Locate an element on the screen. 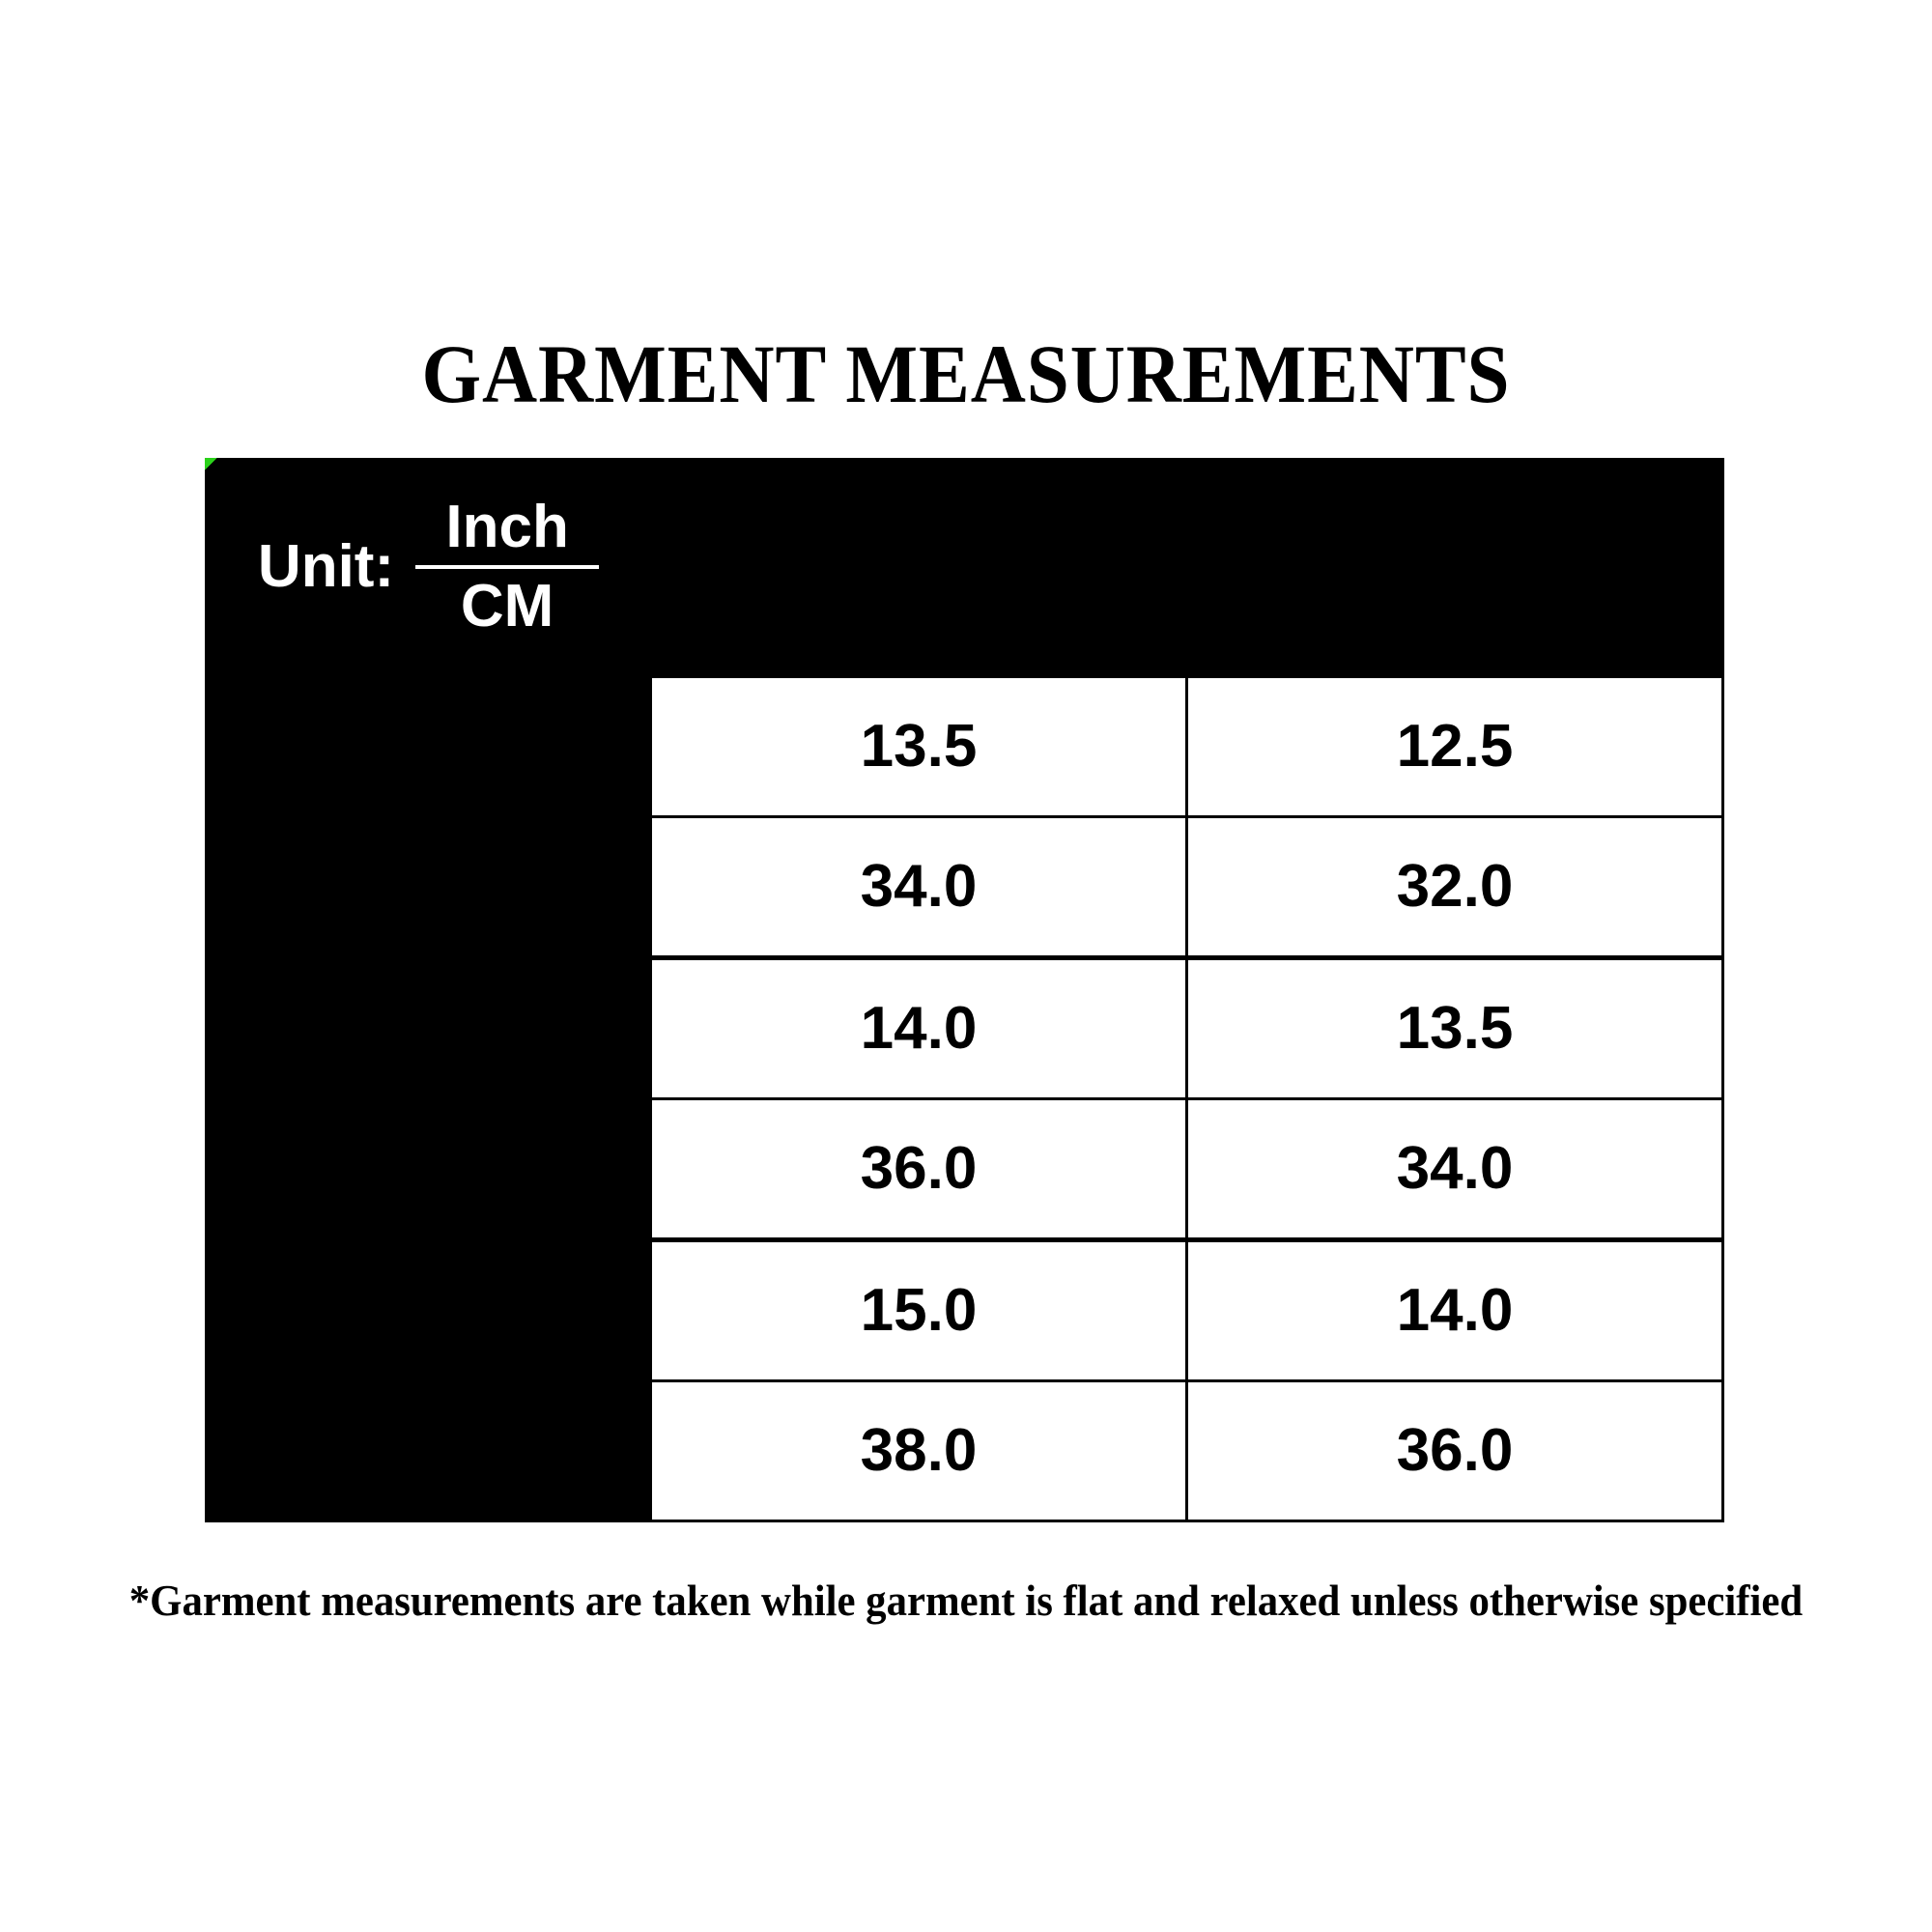  table-row: CM 36.0 34.0 is located at coordinates (966, 1169).